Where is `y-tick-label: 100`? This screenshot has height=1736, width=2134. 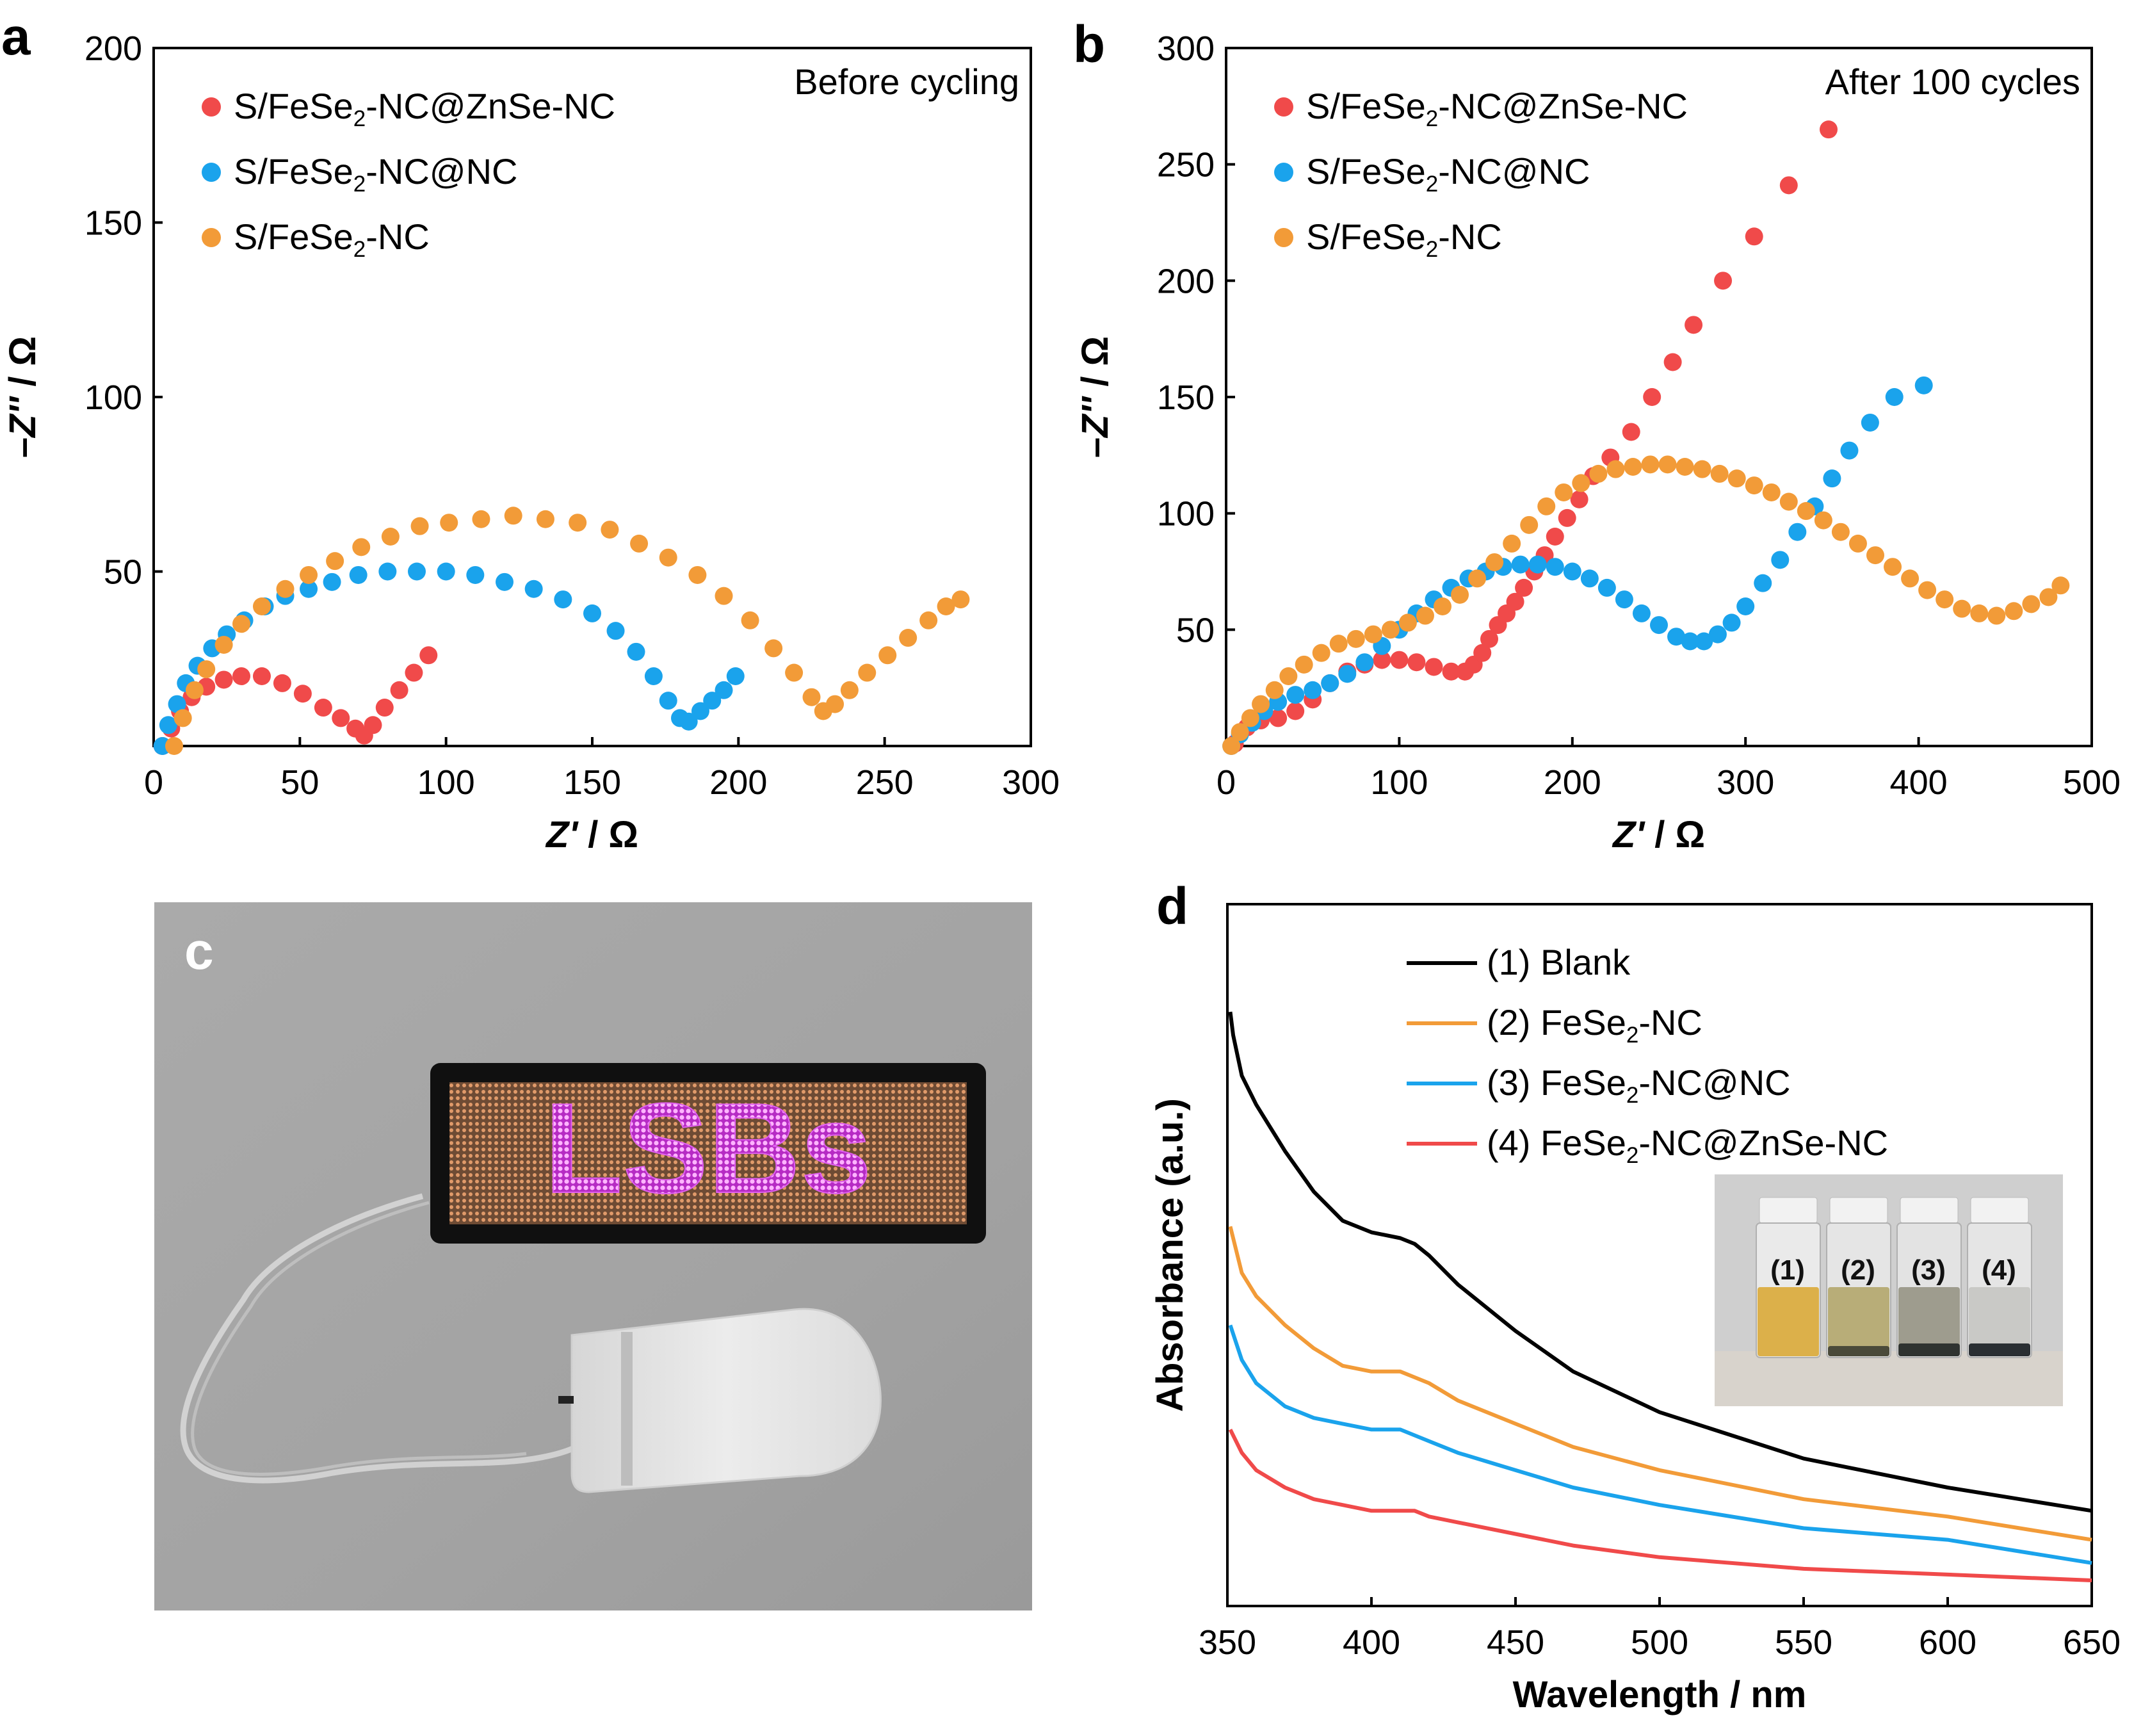 y-tick-label: 100 is located at coordinates (1186, 514).